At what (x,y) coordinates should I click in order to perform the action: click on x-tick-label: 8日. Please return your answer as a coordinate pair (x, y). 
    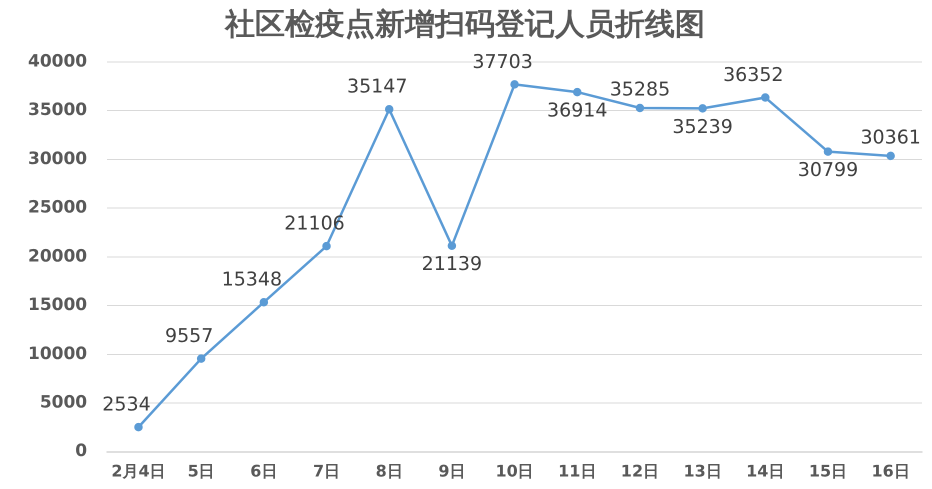
    Looking at the image, I should click on (389, 471).